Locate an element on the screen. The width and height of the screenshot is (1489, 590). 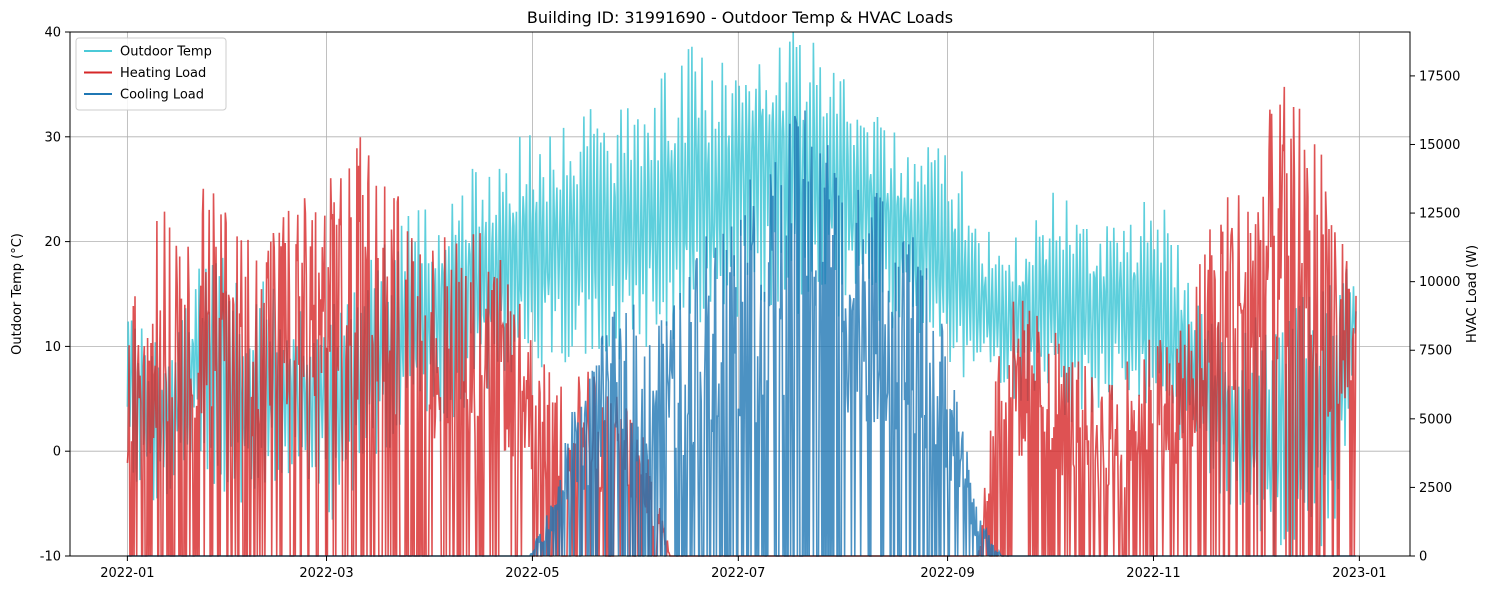
y-left-tick-label: 20 is located at coordinates (52, 242).